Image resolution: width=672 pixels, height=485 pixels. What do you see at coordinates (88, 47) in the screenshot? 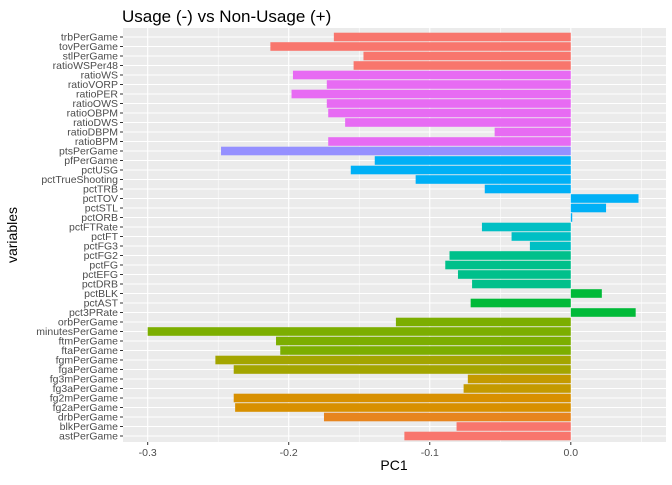
I see `y-tick-label: tovPerGame` at bounding box center [88, 47].